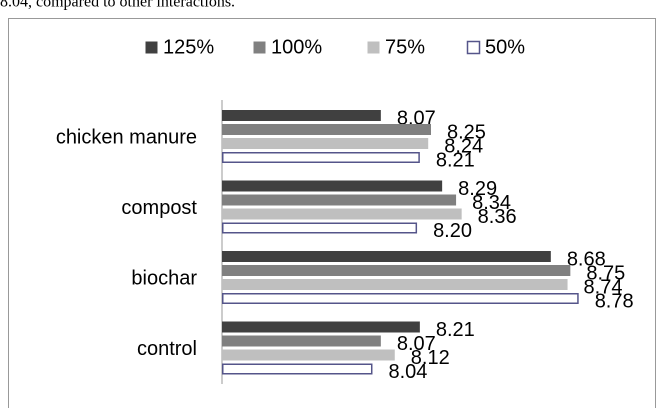  Describe the element at coordinates (117, 5) in the screenshot. I see `caption: 8.04, compared to other interactions.` at that location.